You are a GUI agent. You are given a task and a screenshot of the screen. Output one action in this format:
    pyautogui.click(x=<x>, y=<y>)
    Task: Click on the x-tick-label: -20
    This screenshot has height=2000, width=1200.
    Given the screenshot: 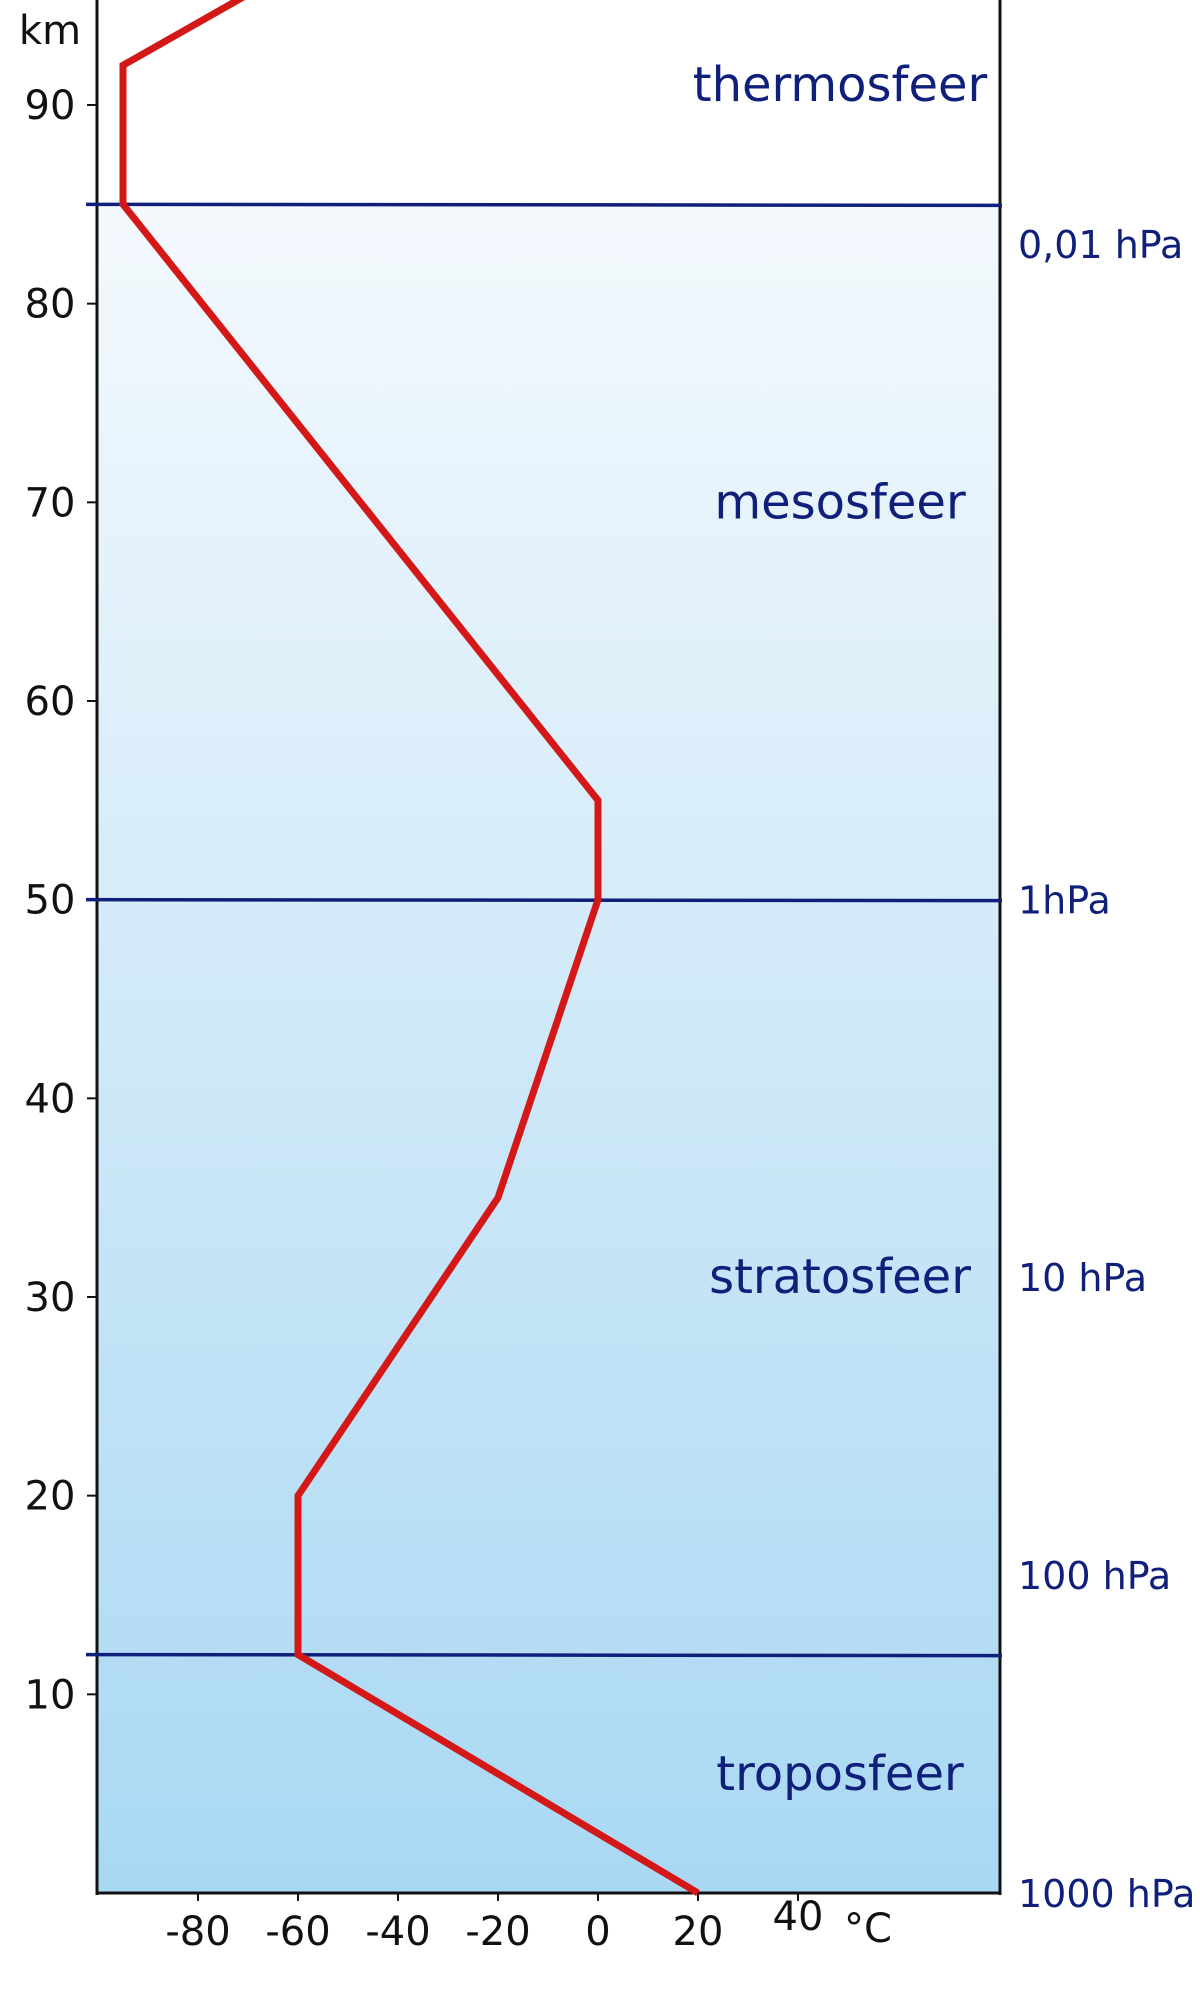 What is the action you would take?
    pyautogui.click(x=497, y=1932)
    